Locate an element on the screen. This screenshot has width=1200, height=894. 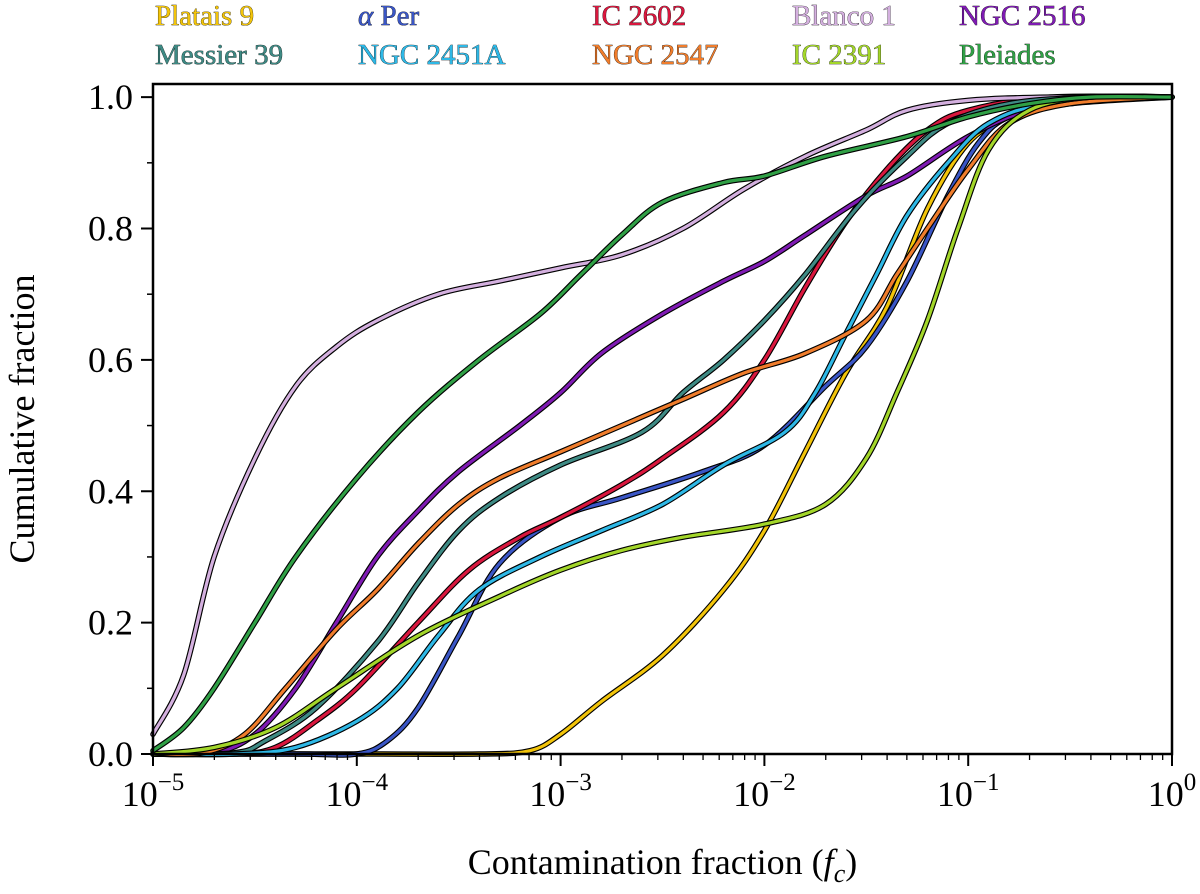
legend-entry: IC 2391 is located at coordinates (839, 55).